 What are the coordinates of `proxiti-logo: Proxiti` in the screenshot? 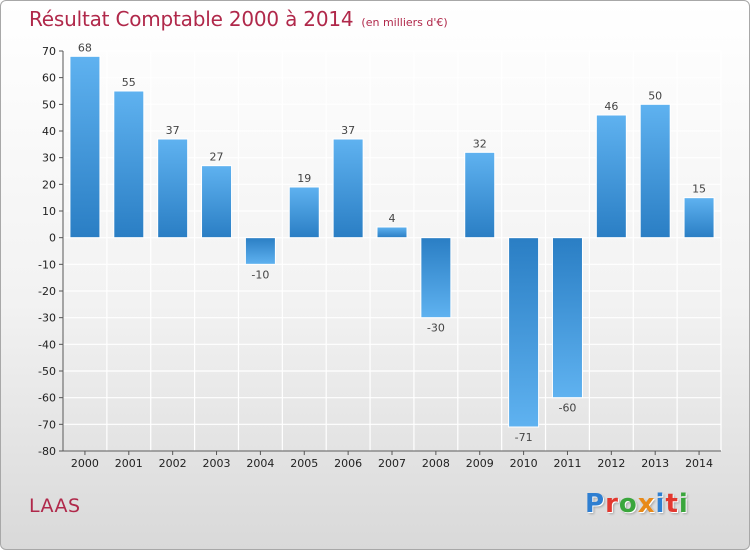 It's located at (637, 504).